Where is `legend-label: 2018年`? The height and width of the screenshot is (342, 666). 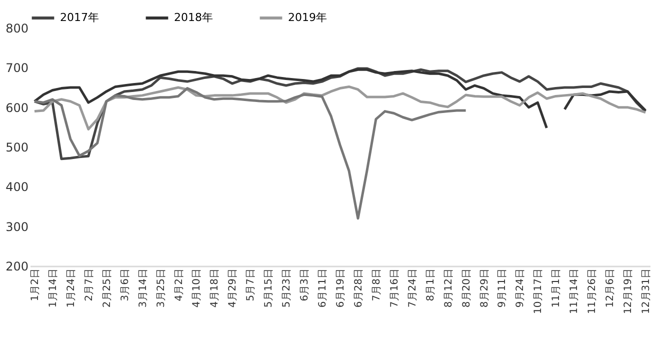 legend-label: 2018年 is located at coordinates (193, 17).